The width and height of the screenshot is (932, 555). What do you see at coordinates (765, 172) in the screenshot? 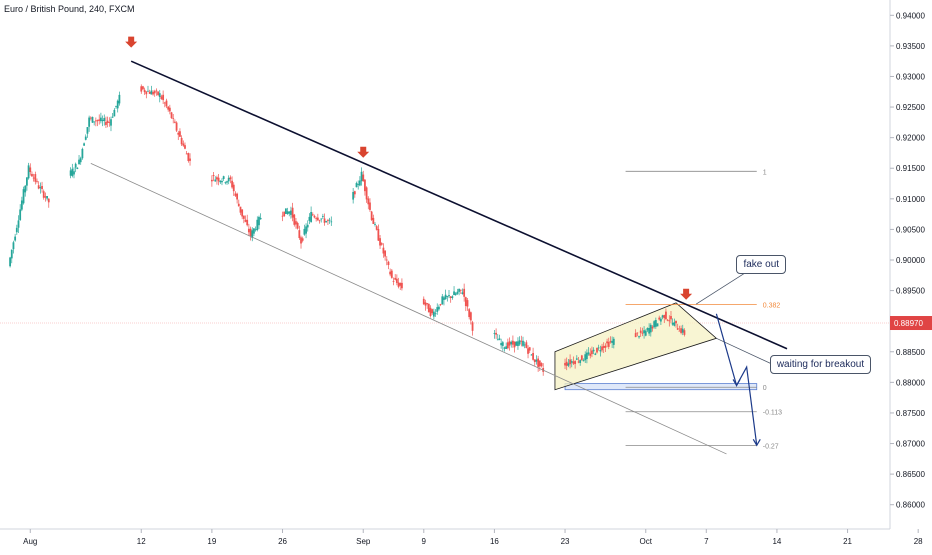
I see `fib-level-label: 1` at bounding box center [765, 172].